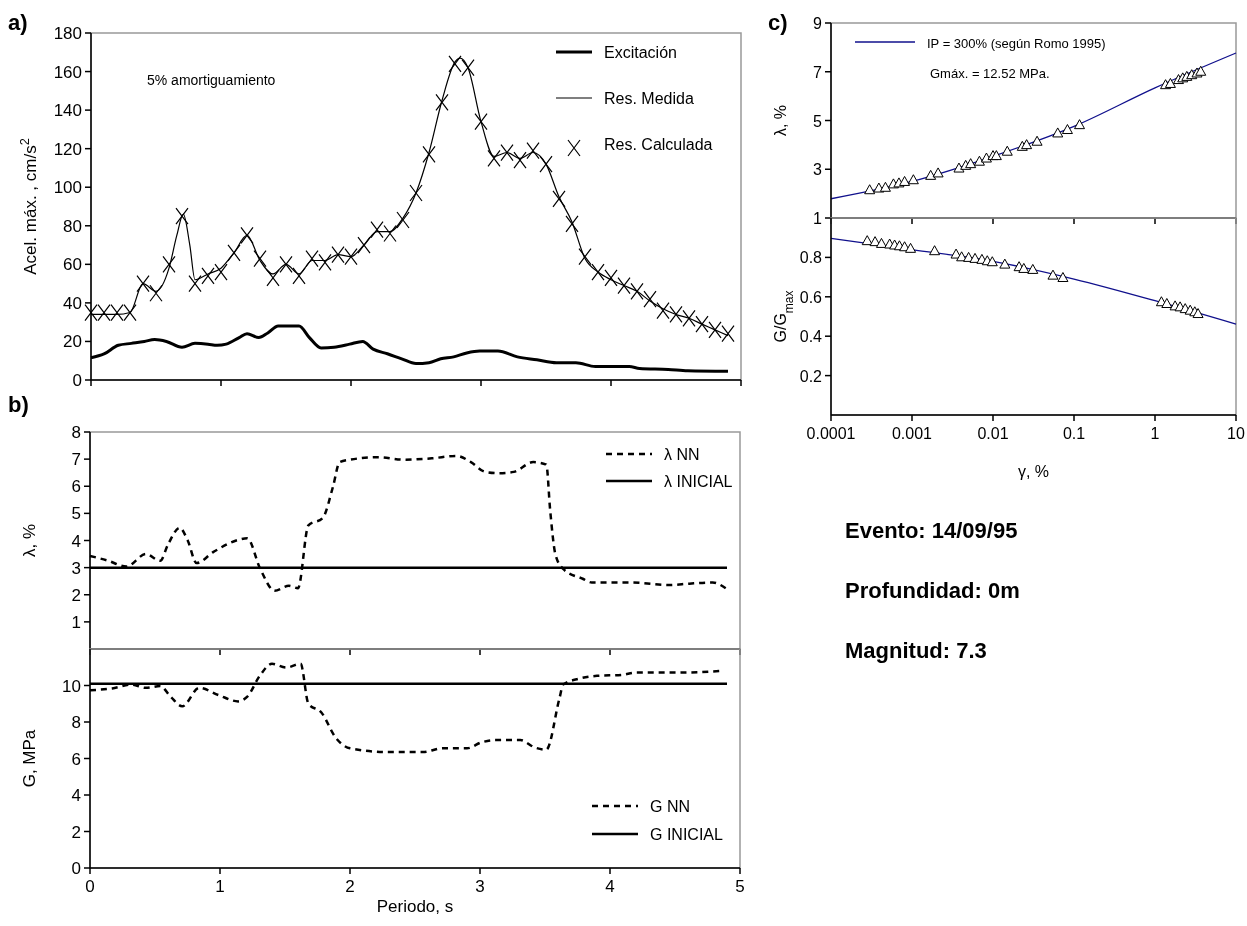 This screenshot has height=926, width=1247. What do you see at coordinates (640, 52) in the screenshot?
I see `legend-label: Excitación` at bounding box center [640, 52].